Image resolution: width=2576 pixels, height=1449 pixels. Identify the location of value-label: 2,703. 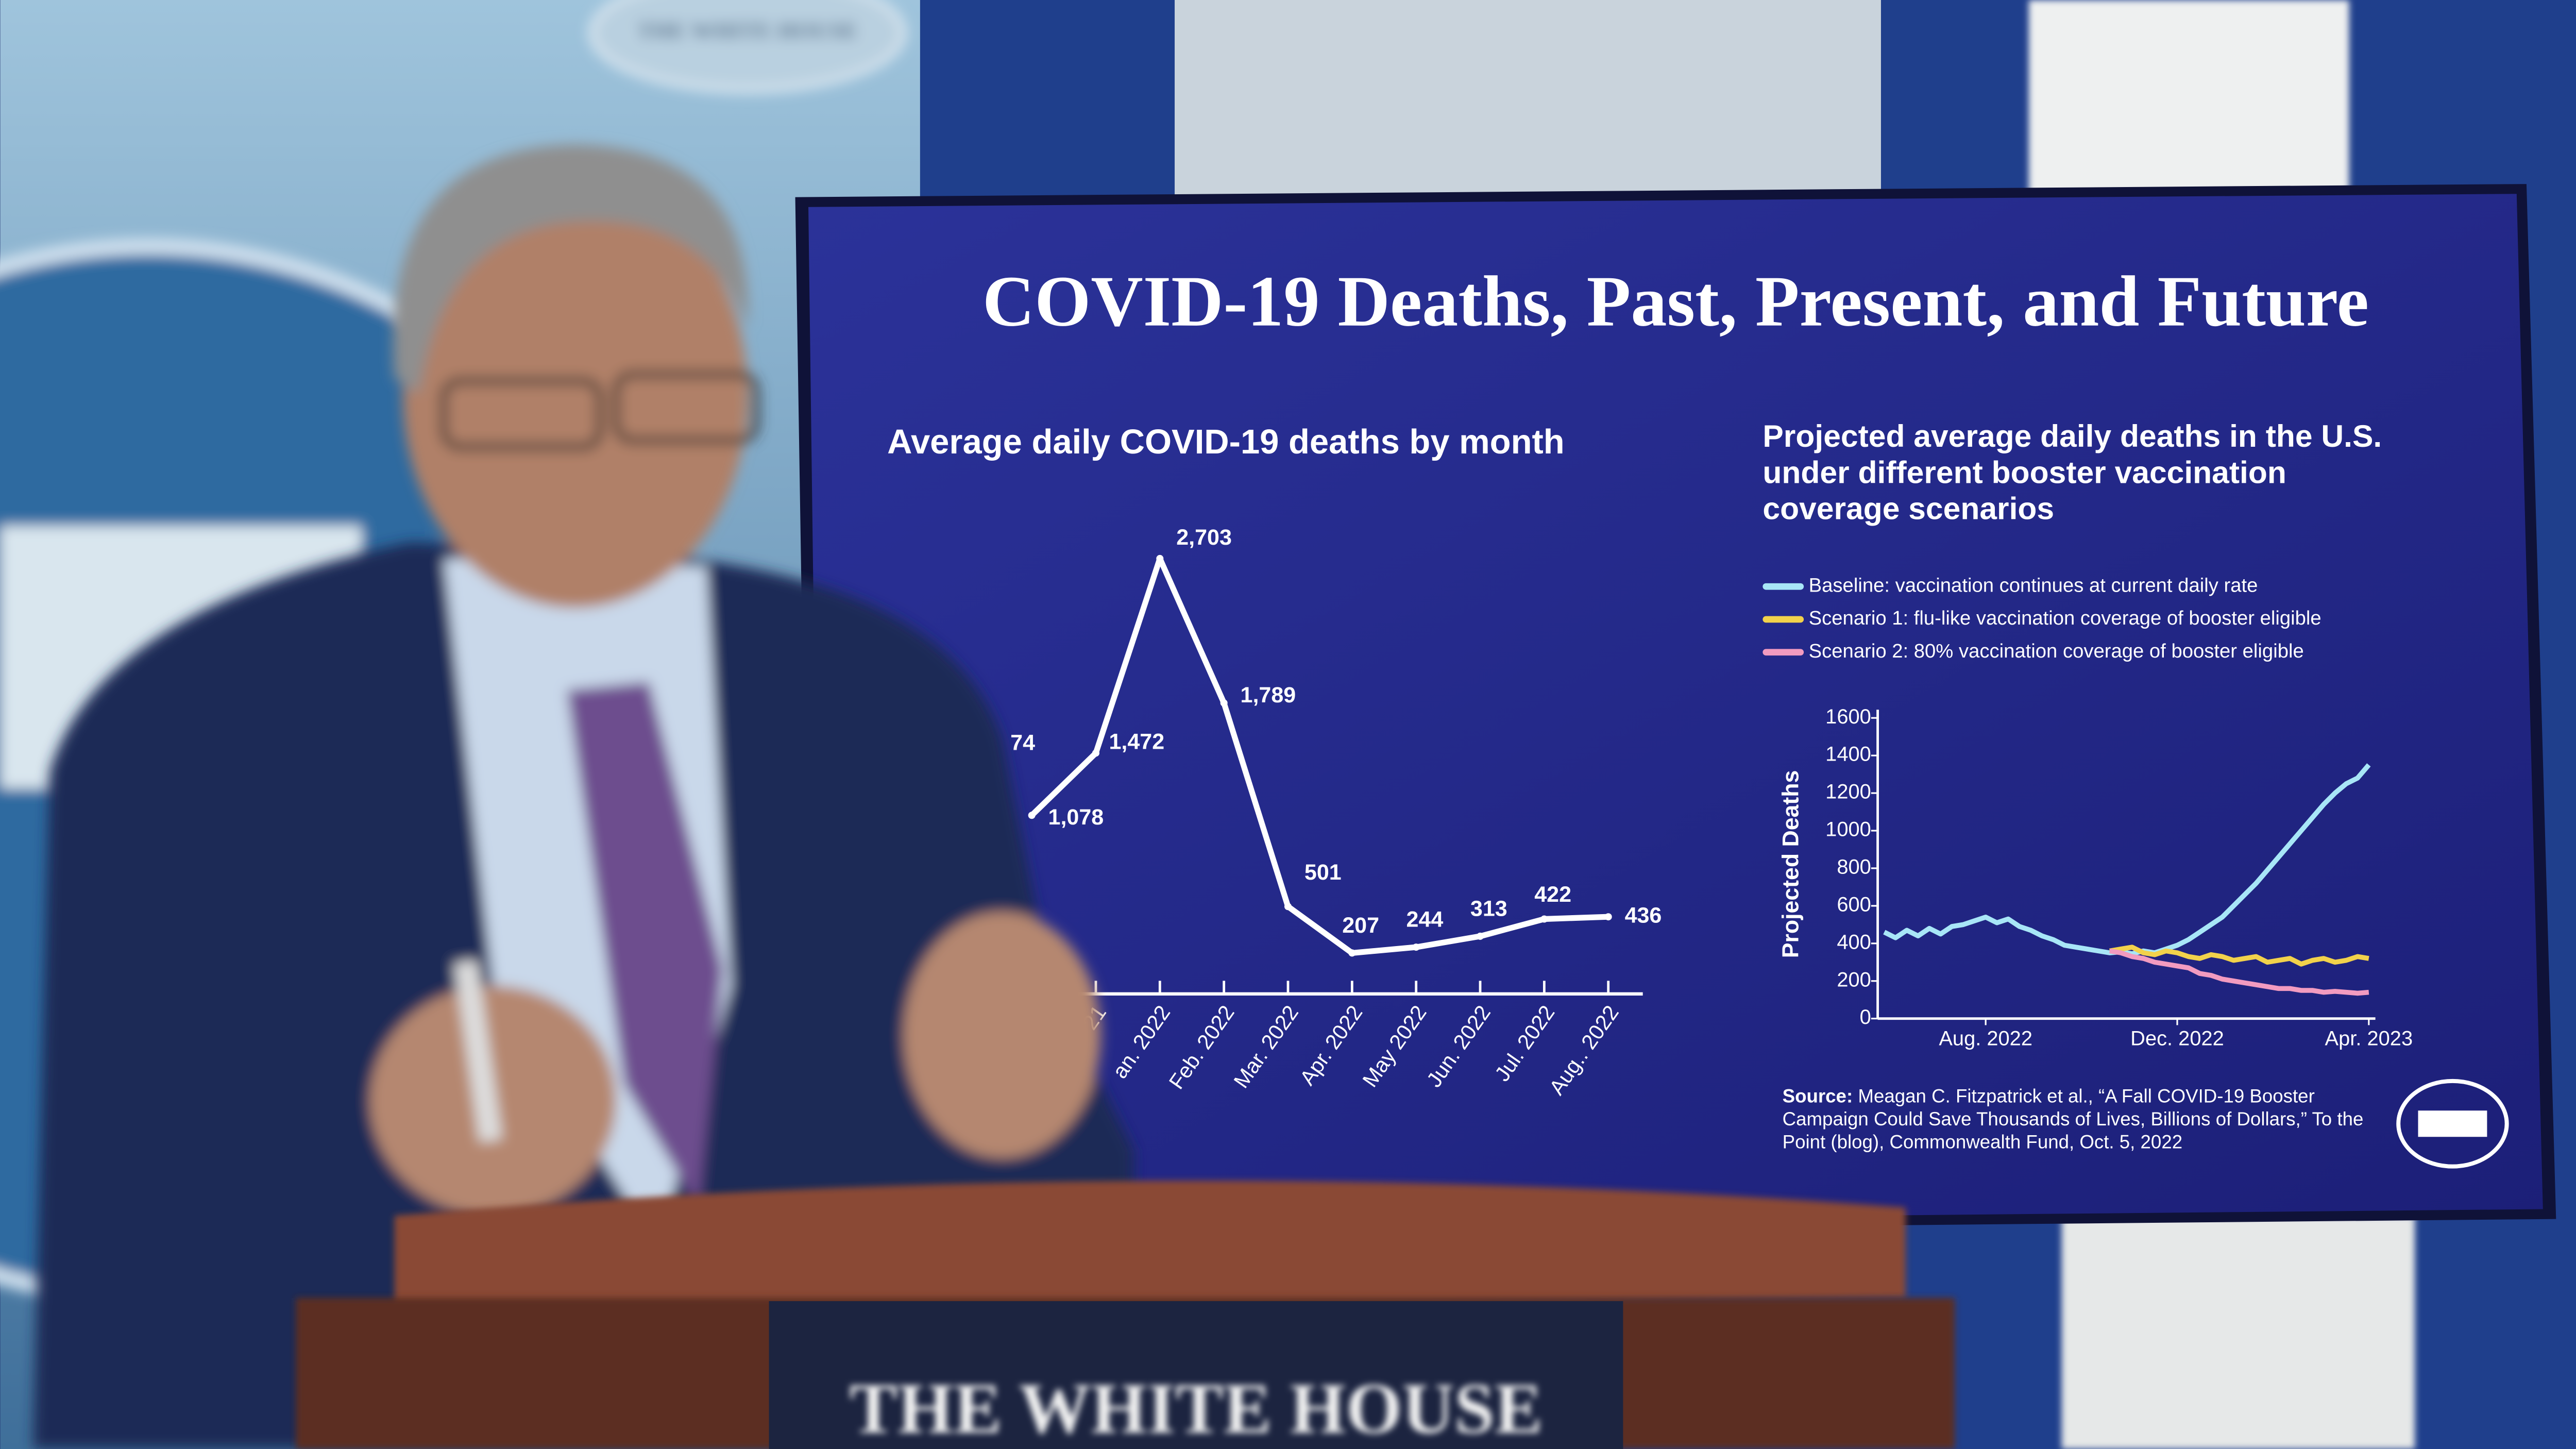
(1204, 537).